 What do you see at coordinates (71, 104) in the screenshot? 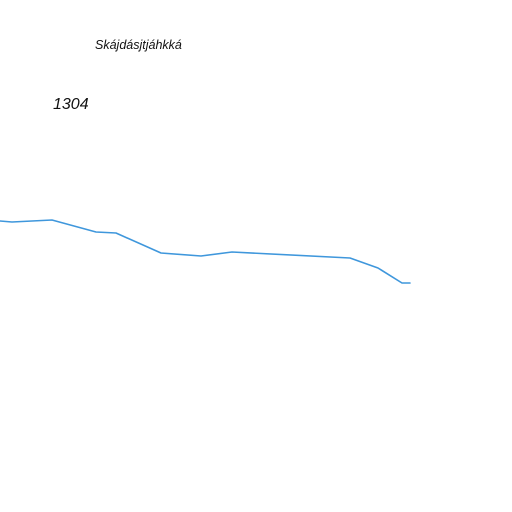
I see `elevation-label: 1304` at bounding box center [71, 104].